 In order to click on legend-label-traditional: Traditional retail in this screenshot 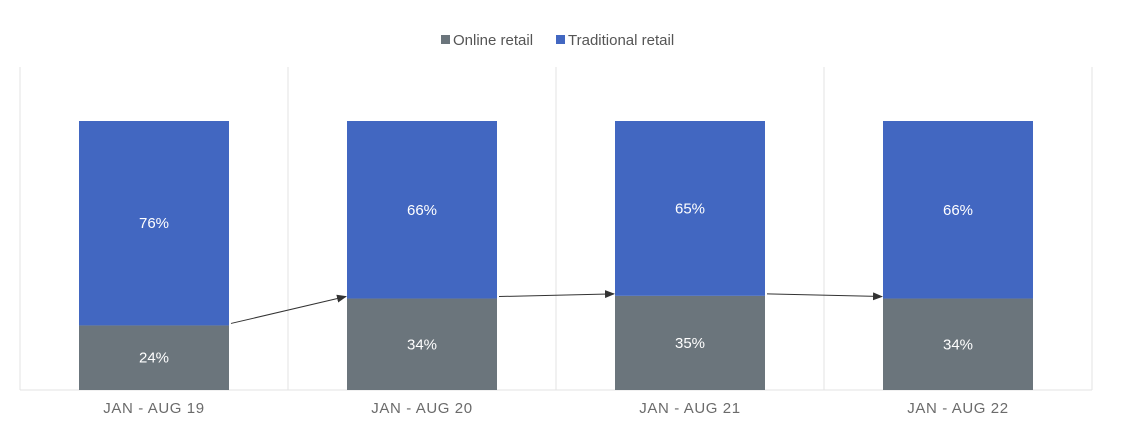, I will do `click(621, 40)`.